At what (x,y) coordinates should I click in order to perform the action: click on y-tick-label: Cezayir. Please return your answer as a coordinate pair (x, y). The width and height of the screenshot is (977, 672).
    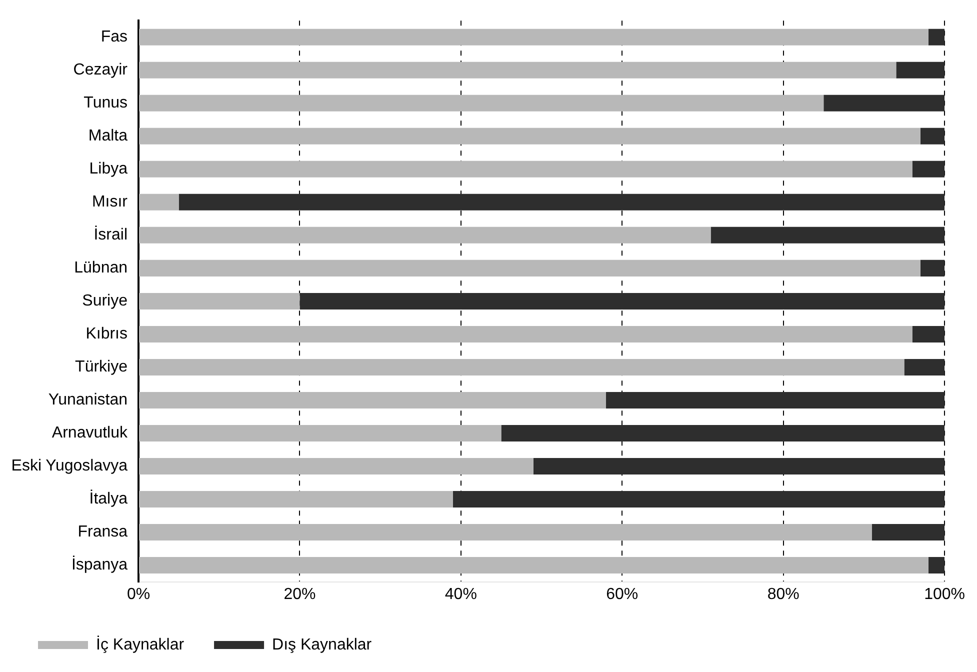
    Looking at the image, I should click on (100, 70).